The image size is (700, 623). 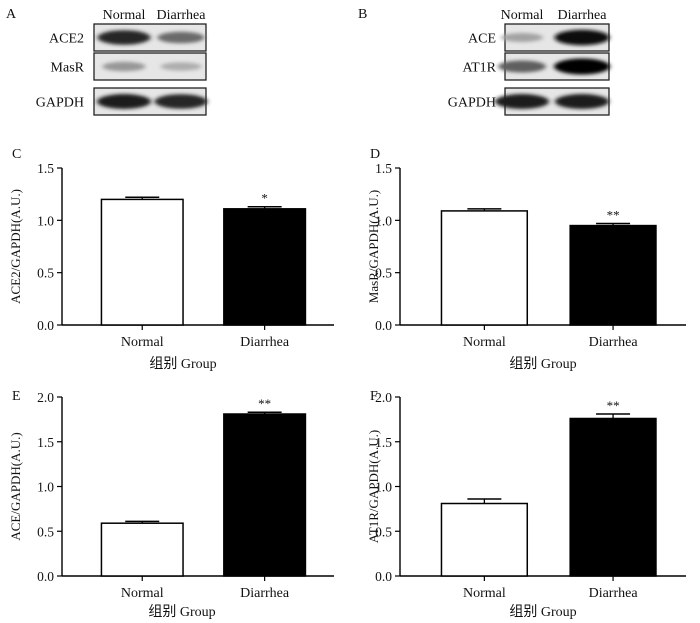 I want to click on panel-letter: F, so click(x=374, y=396).